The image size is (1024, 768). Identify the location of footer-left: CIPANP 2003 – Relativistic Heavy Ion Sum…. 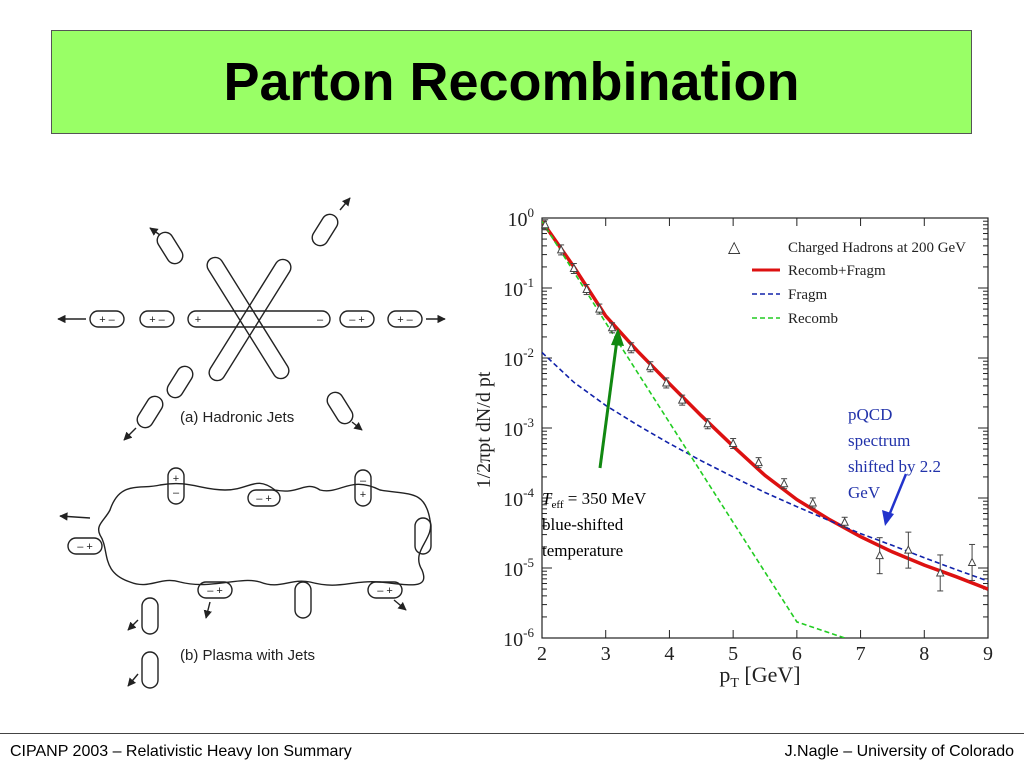
(181, 751).